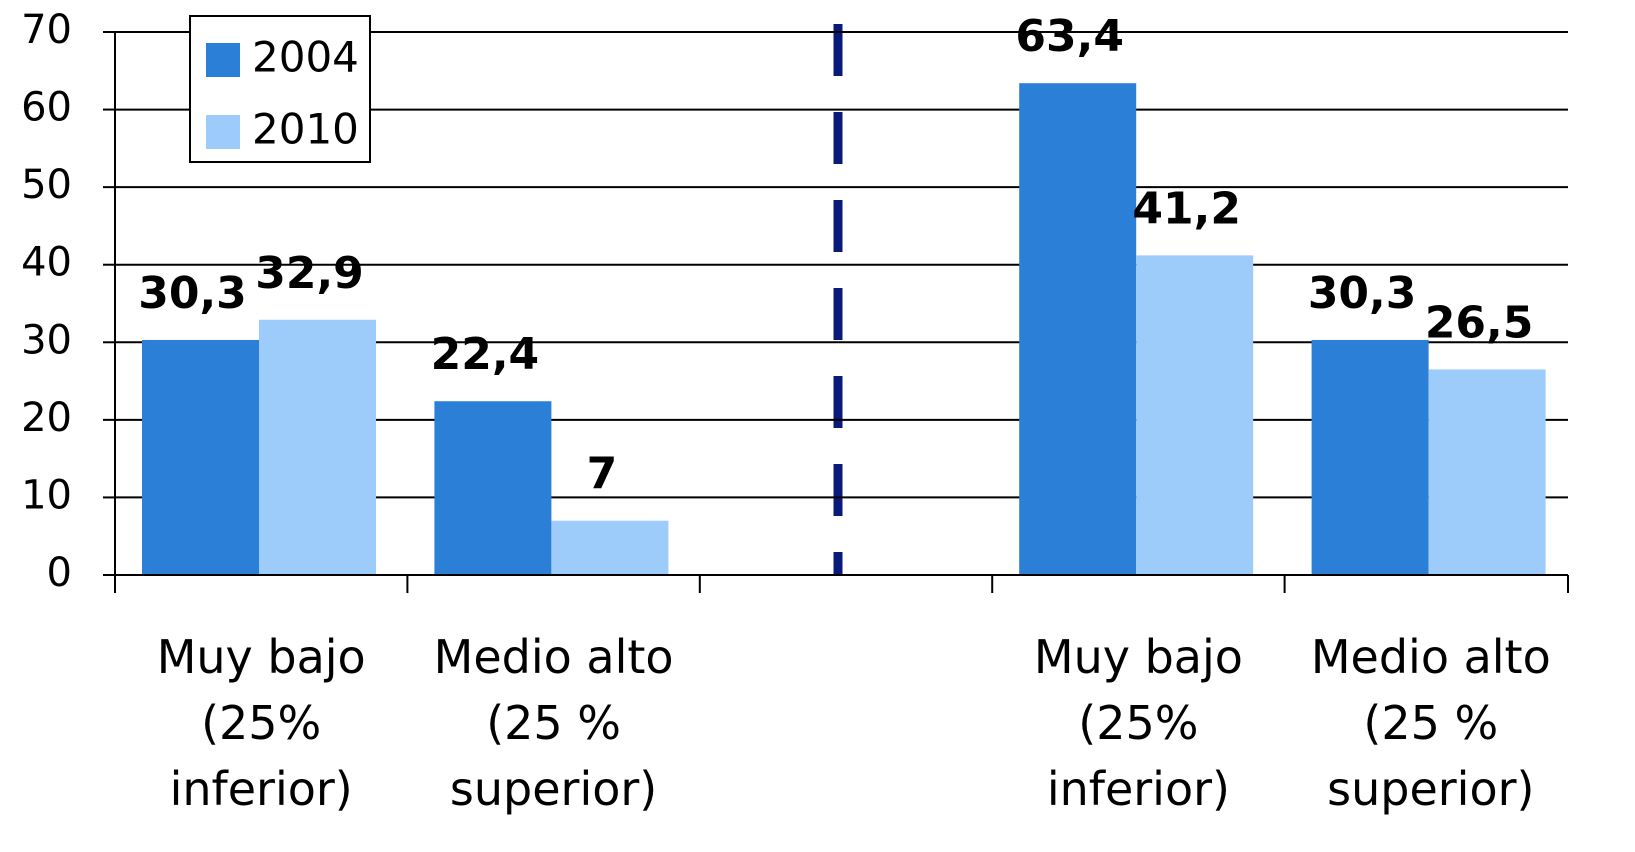 This screenshot has height=852, width=1635. What do you see at coordinates (46, 185) in the screenshot?
I see `y-tick-label: 50` at bounding box center [46, 185].